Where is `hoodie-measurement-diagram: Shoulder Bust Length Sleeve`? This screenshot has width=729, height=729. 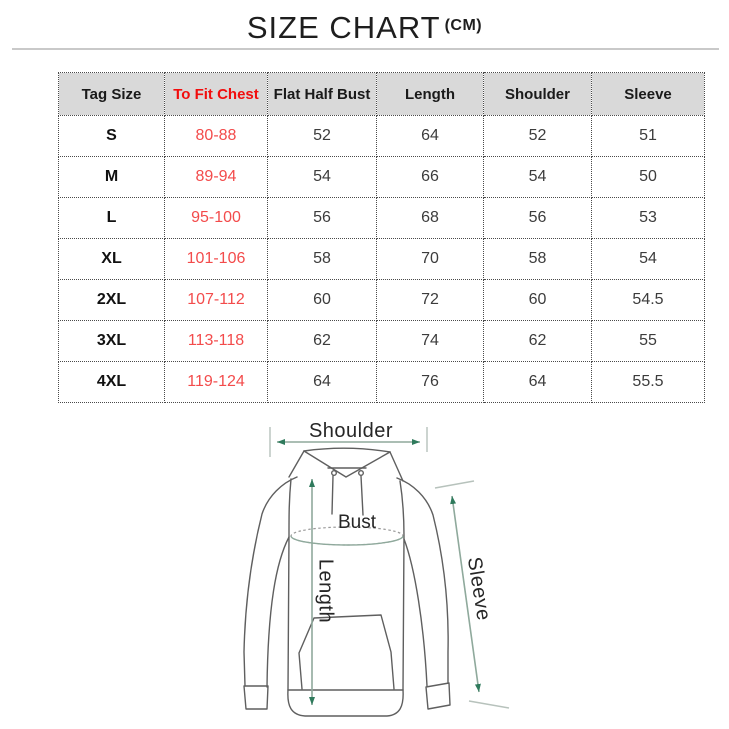 hoodie-measurement-diagram: Shoulder Bust Length Sleeve is located at coordinates (376, 568).